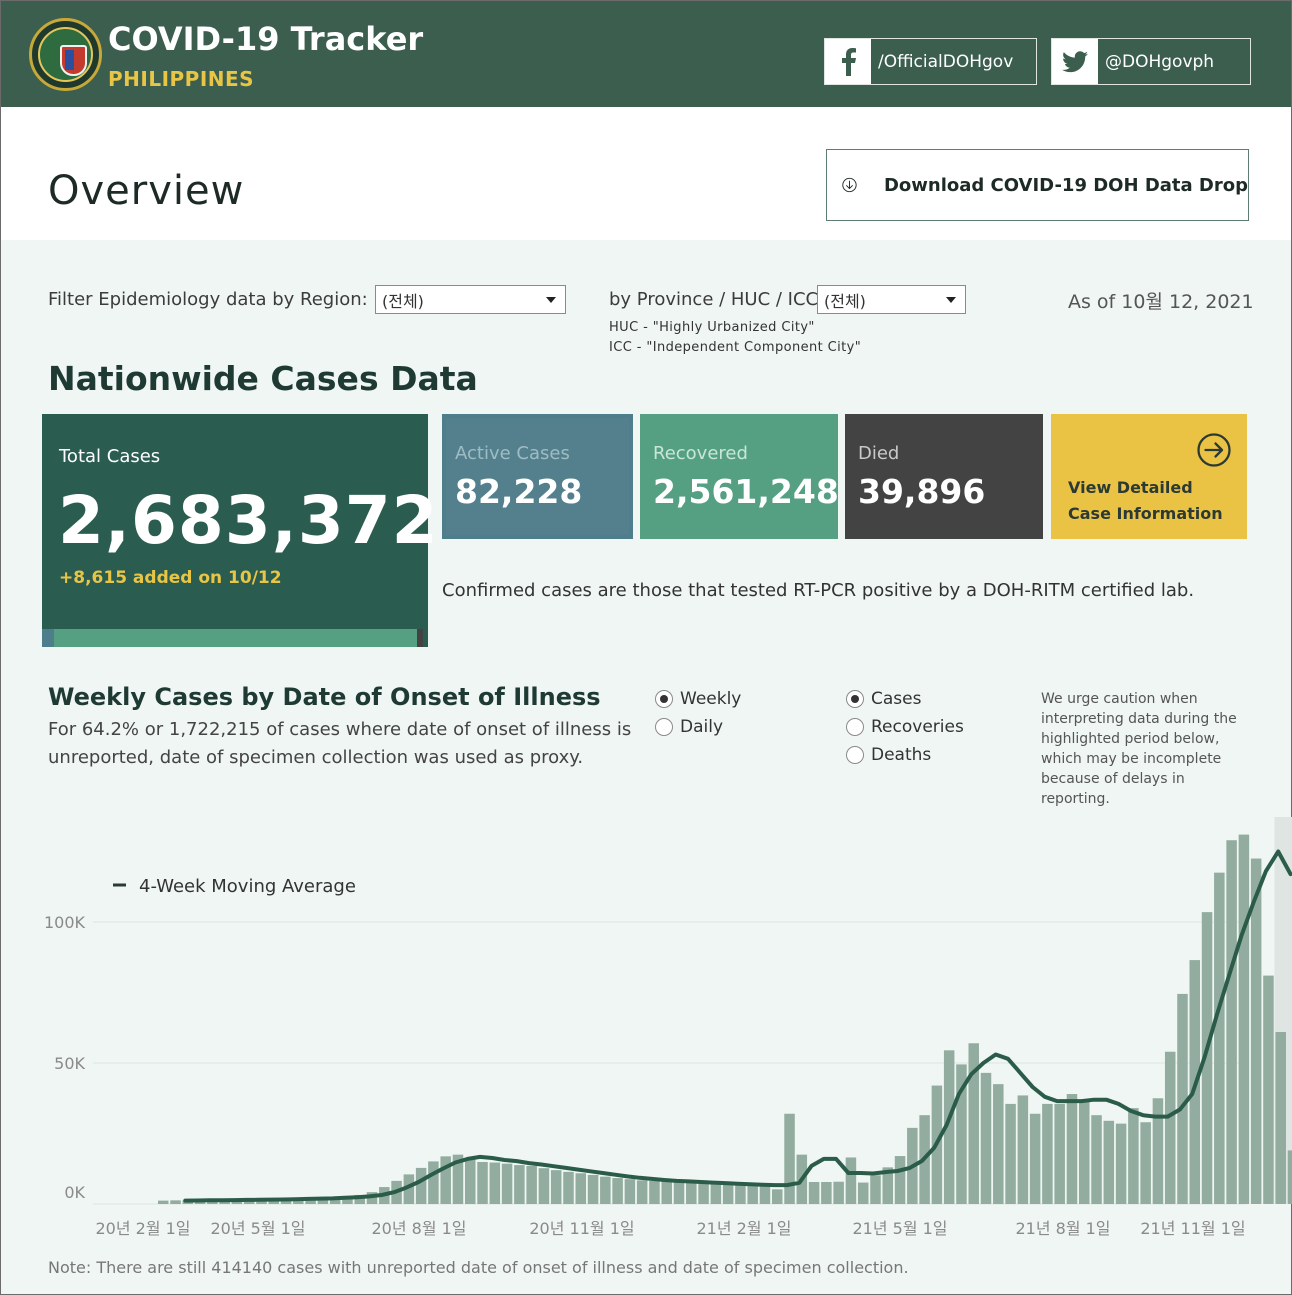 The image size is (1292, 1295). What do you see at coordinates (181, 79) in the screenshot?
I see `site-subtitle: PHILIPPINES` at bounding box center [181, 79].